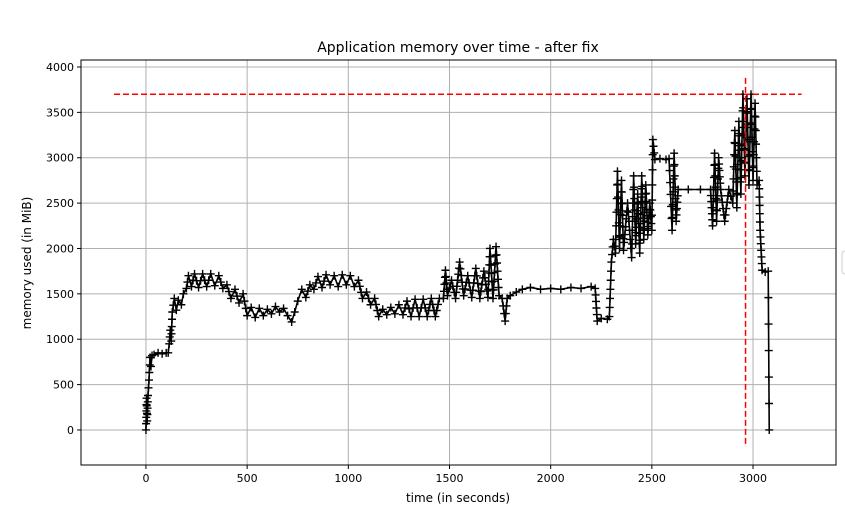 The image size is (845, 514). What do you see at coordinates (652, 478) in the screenshot?
I see `x-tick-label: 2500` at bounding box center [652, 478].